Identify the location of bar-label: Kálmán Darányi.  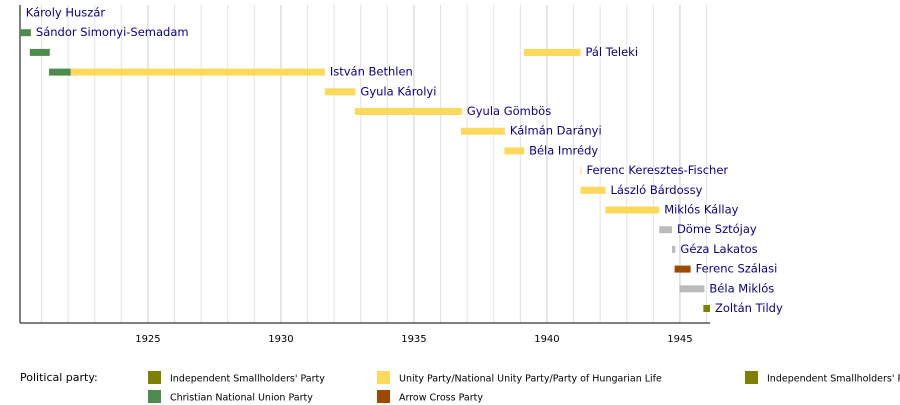
(556, 131).